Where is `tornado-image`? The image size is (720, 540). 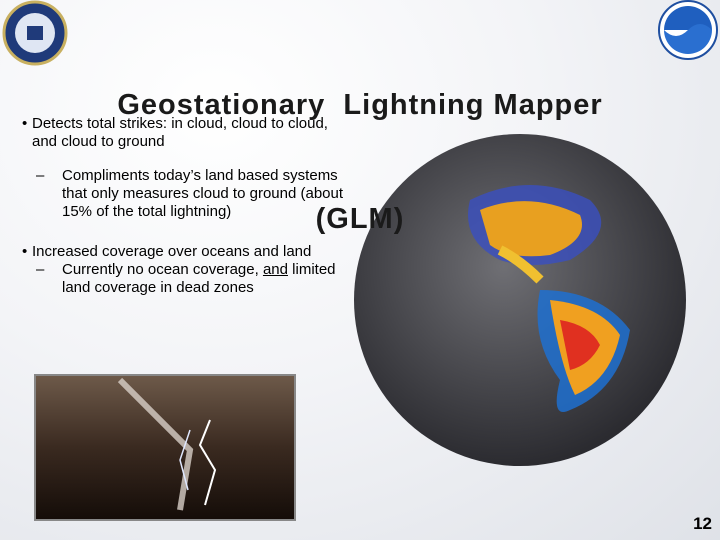 tornado-image is located at coordinates (165, 447).